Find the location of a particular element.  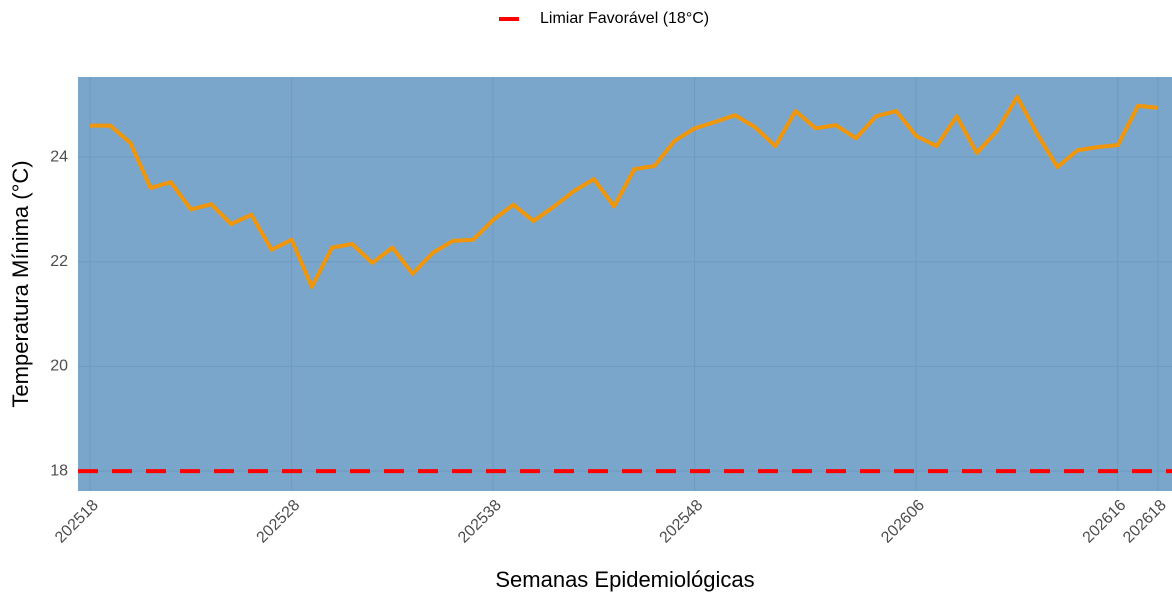

x-axis-title: Semanas Epidemiológicas is located at coordinates (624, 579).